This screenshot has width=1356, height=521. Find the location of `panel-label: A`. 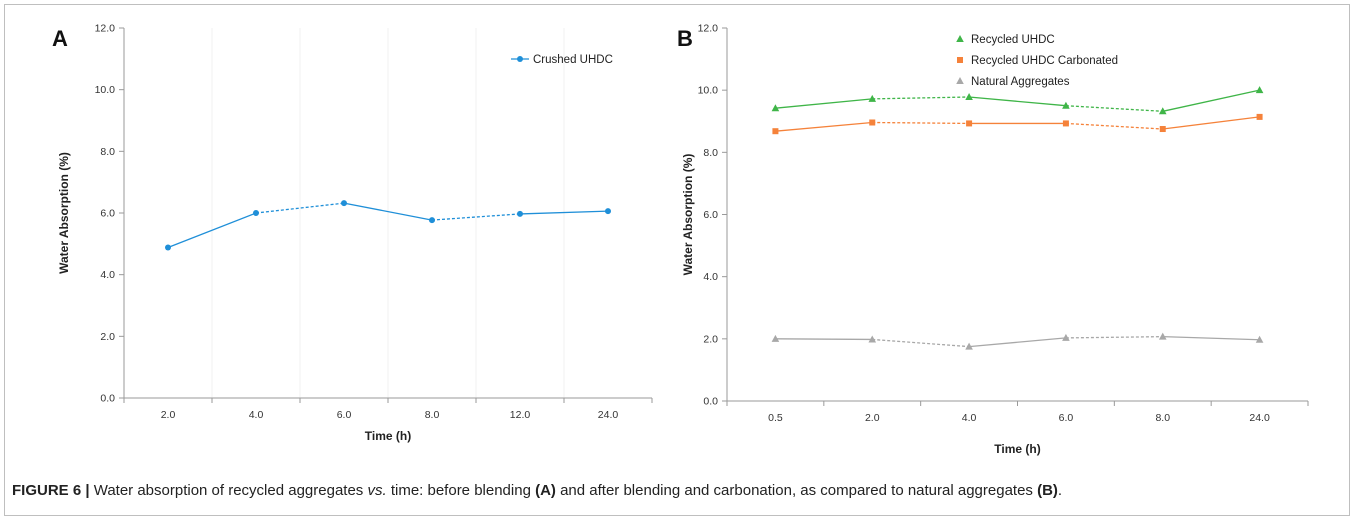

panel-label: A is located at coordinates (60, 38).